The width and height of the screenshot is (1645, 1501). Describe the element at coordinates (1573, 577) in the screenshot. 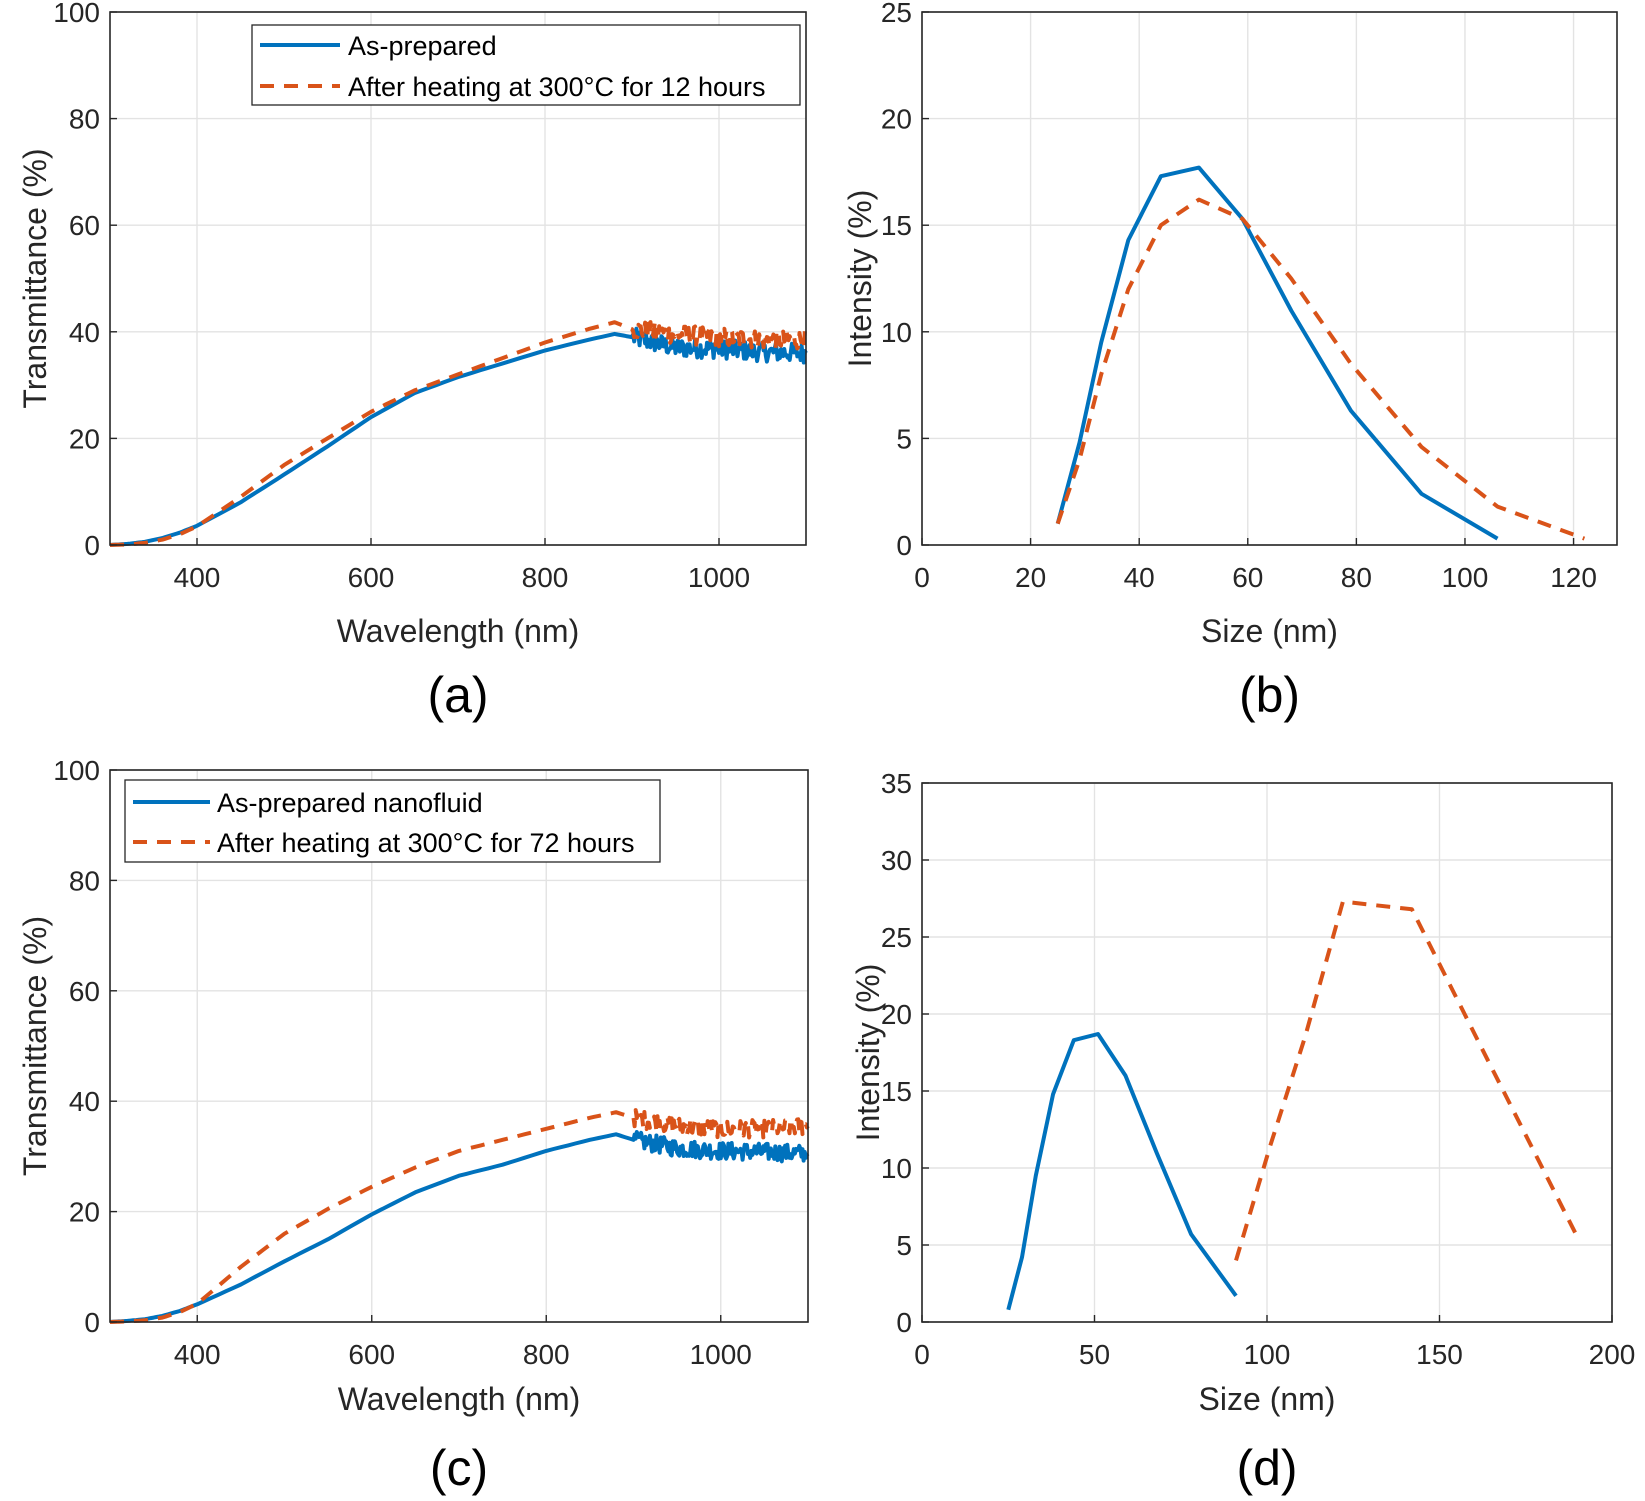

I see `x-tick-label: 120` at that location.